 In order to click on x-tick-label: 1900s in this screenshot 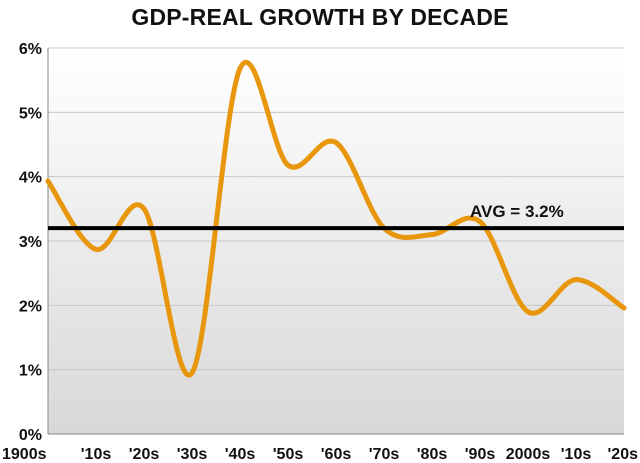, I will do `click(24, 454)`.